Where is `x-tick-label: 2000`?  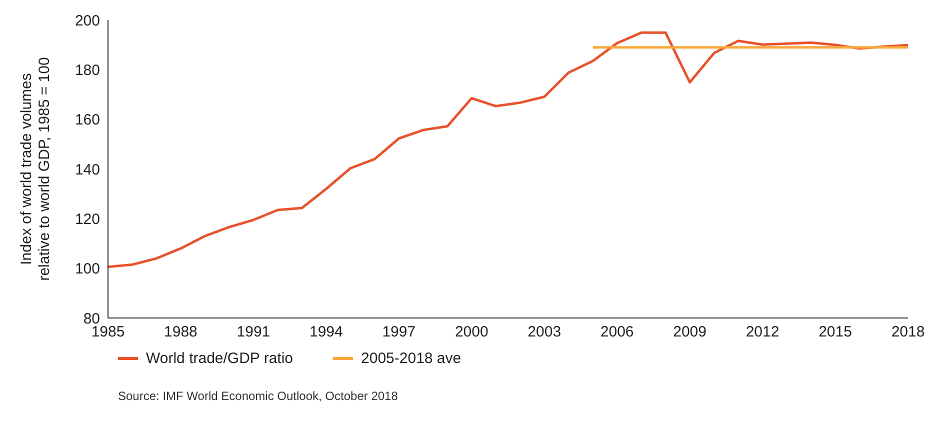
x-tick-label: 2000 is located at coordinates (471, 332).